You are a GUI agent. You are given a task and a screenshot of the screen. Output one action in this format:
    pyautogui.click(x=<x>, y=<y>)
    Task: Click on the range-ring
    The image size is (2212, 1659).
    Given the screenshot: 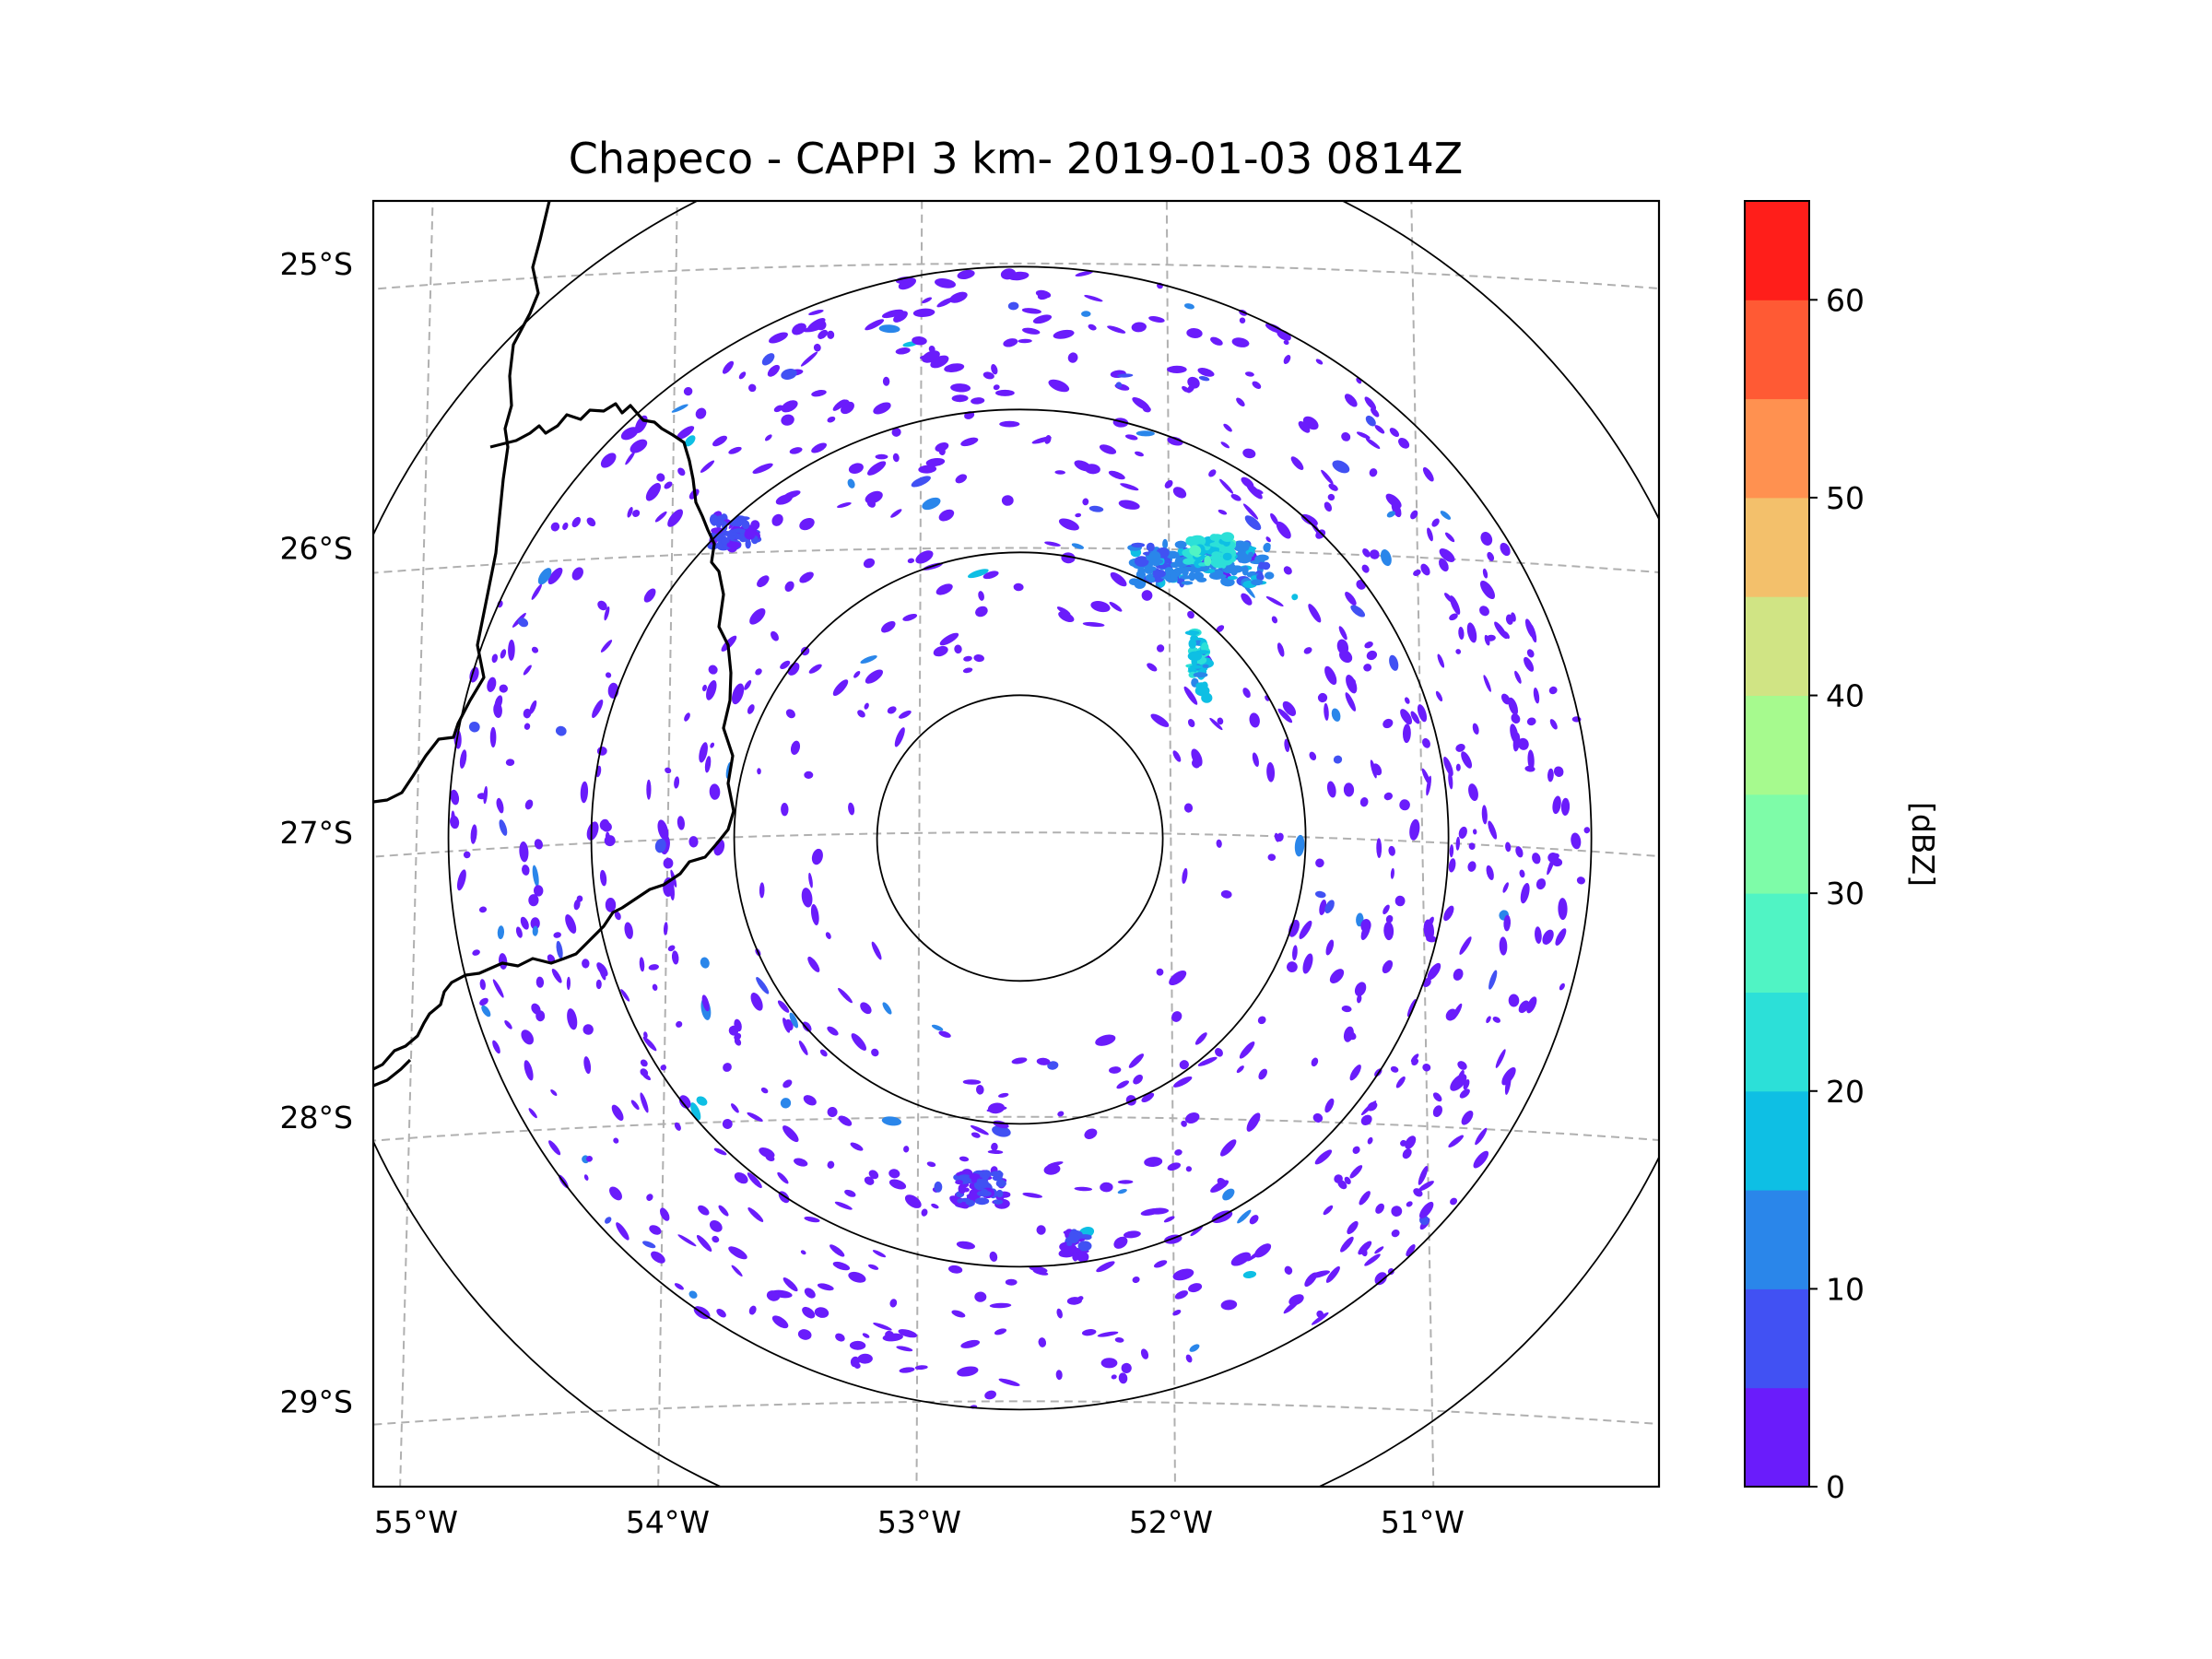 What is the action you would take?
    pyautogui.click(x=1020, y=838)
    